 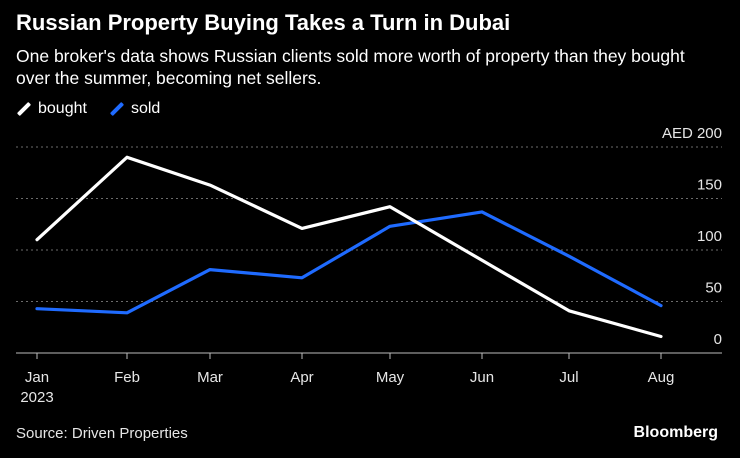 What do you see at coordinates (709, 185) in the screenshot?
I see `y-tick-label: 150` at bounding box center [709, 185].